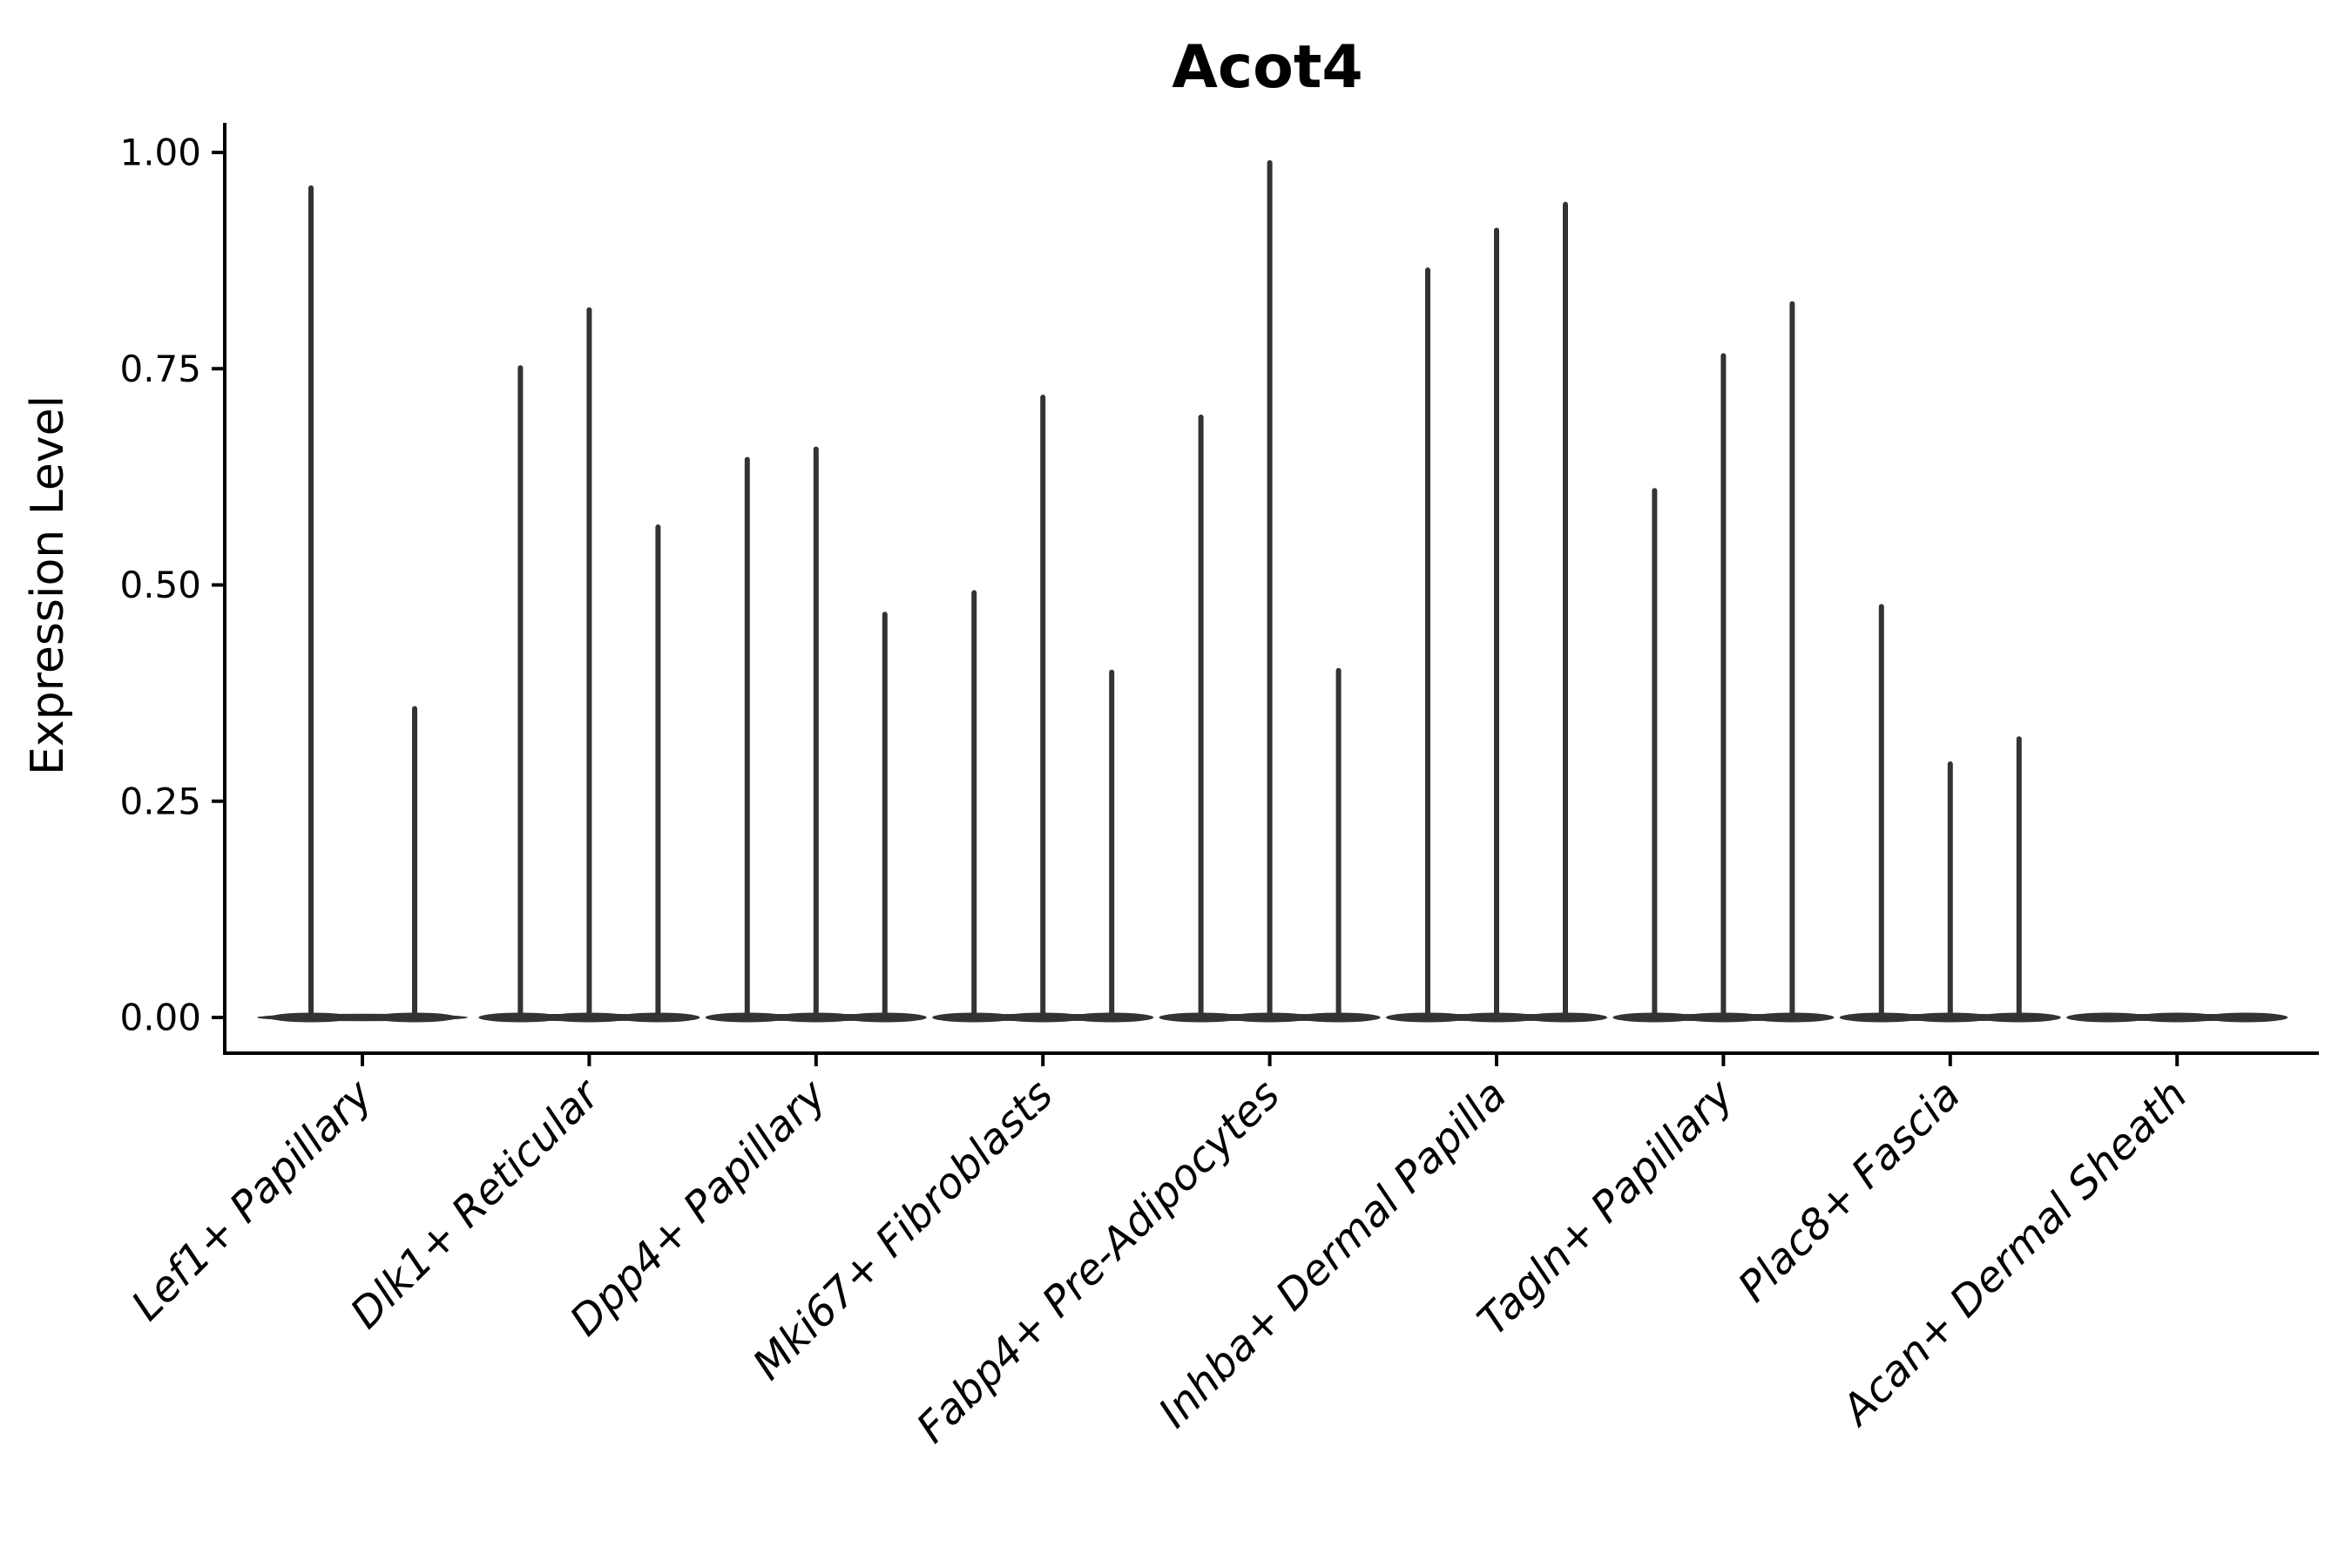 Image resolution: width=2352 pixels, height=1568 pixels. Describe the element at coordinates (160, 369) in the screenshot. I see `y-tick-label: 0.75` at that location.